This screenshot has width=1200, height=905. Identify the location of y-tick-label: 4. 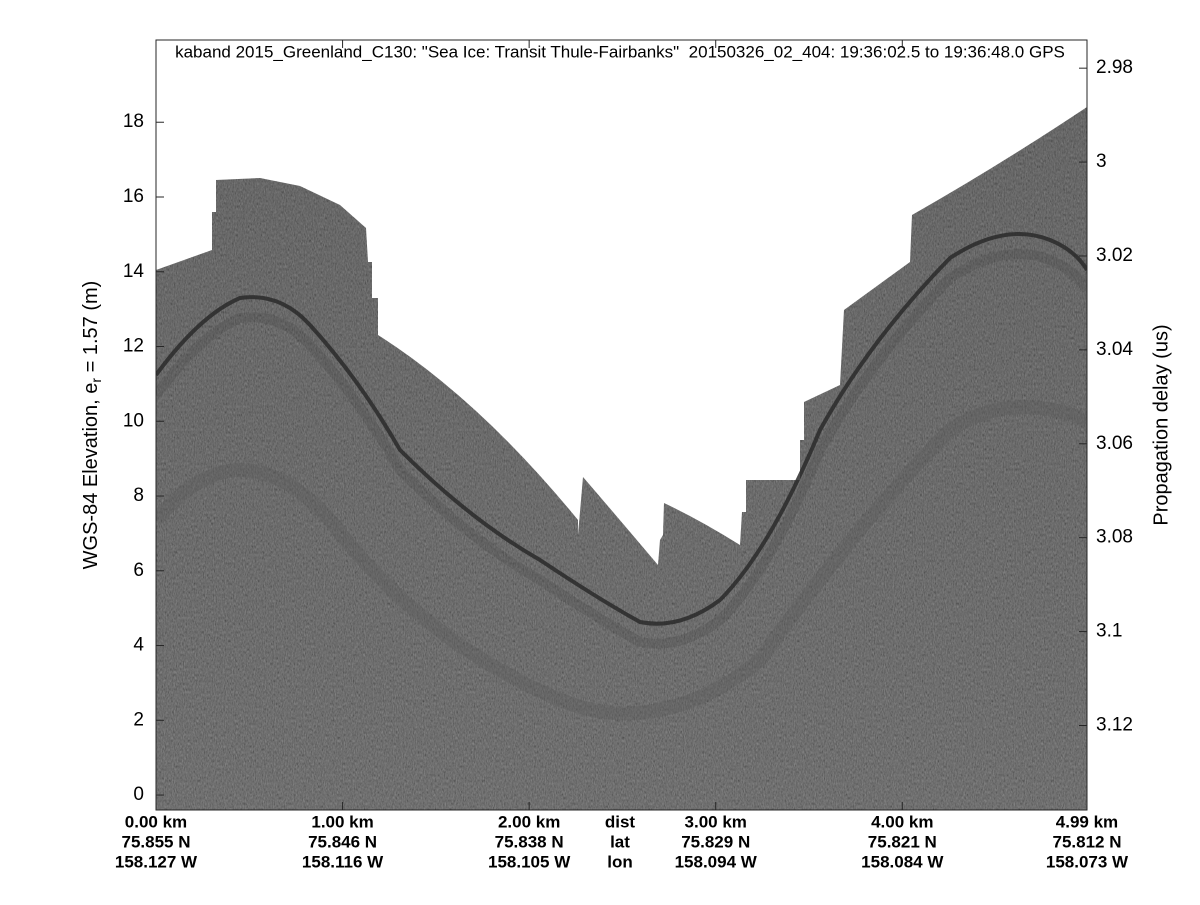
(138, 645).